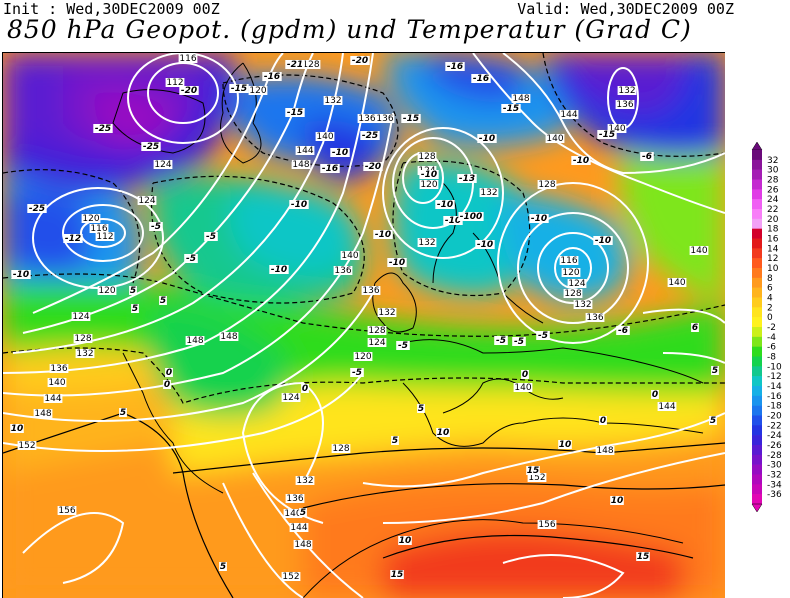 The width and height of the screenshot is (790, 598). Describe the element at coordinates (774, 407) in the screenshot. I see `legend-label: -18` at that location.